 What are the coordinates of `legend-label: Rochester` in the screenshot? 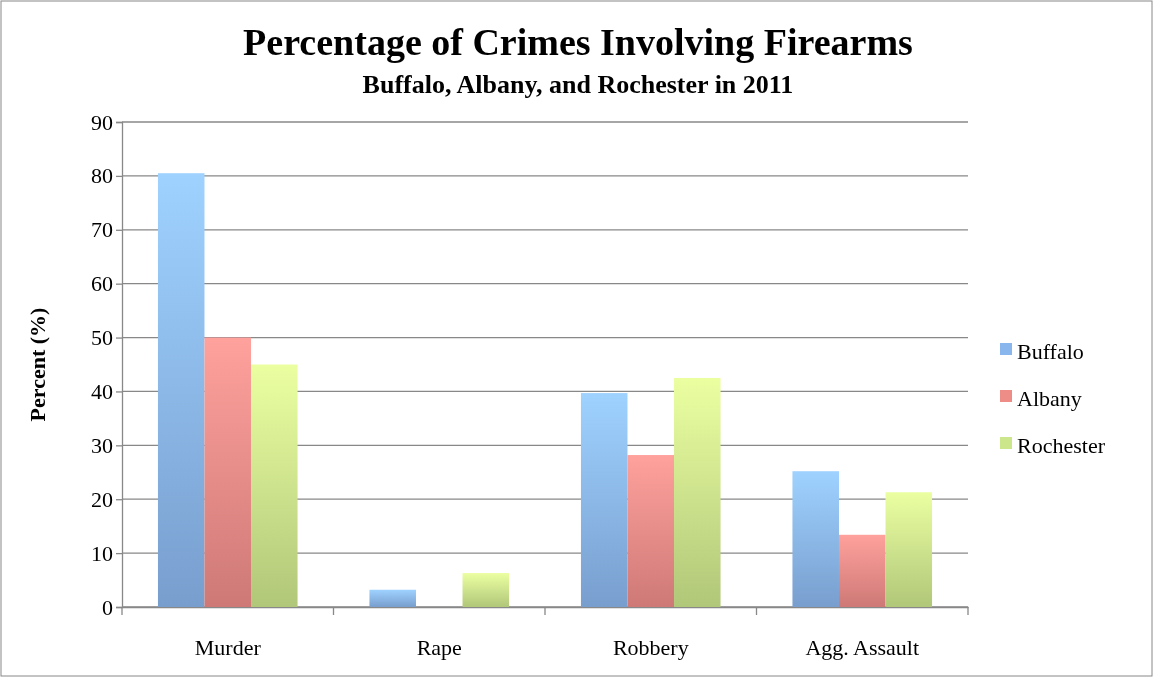 It's located at (1061, 446).